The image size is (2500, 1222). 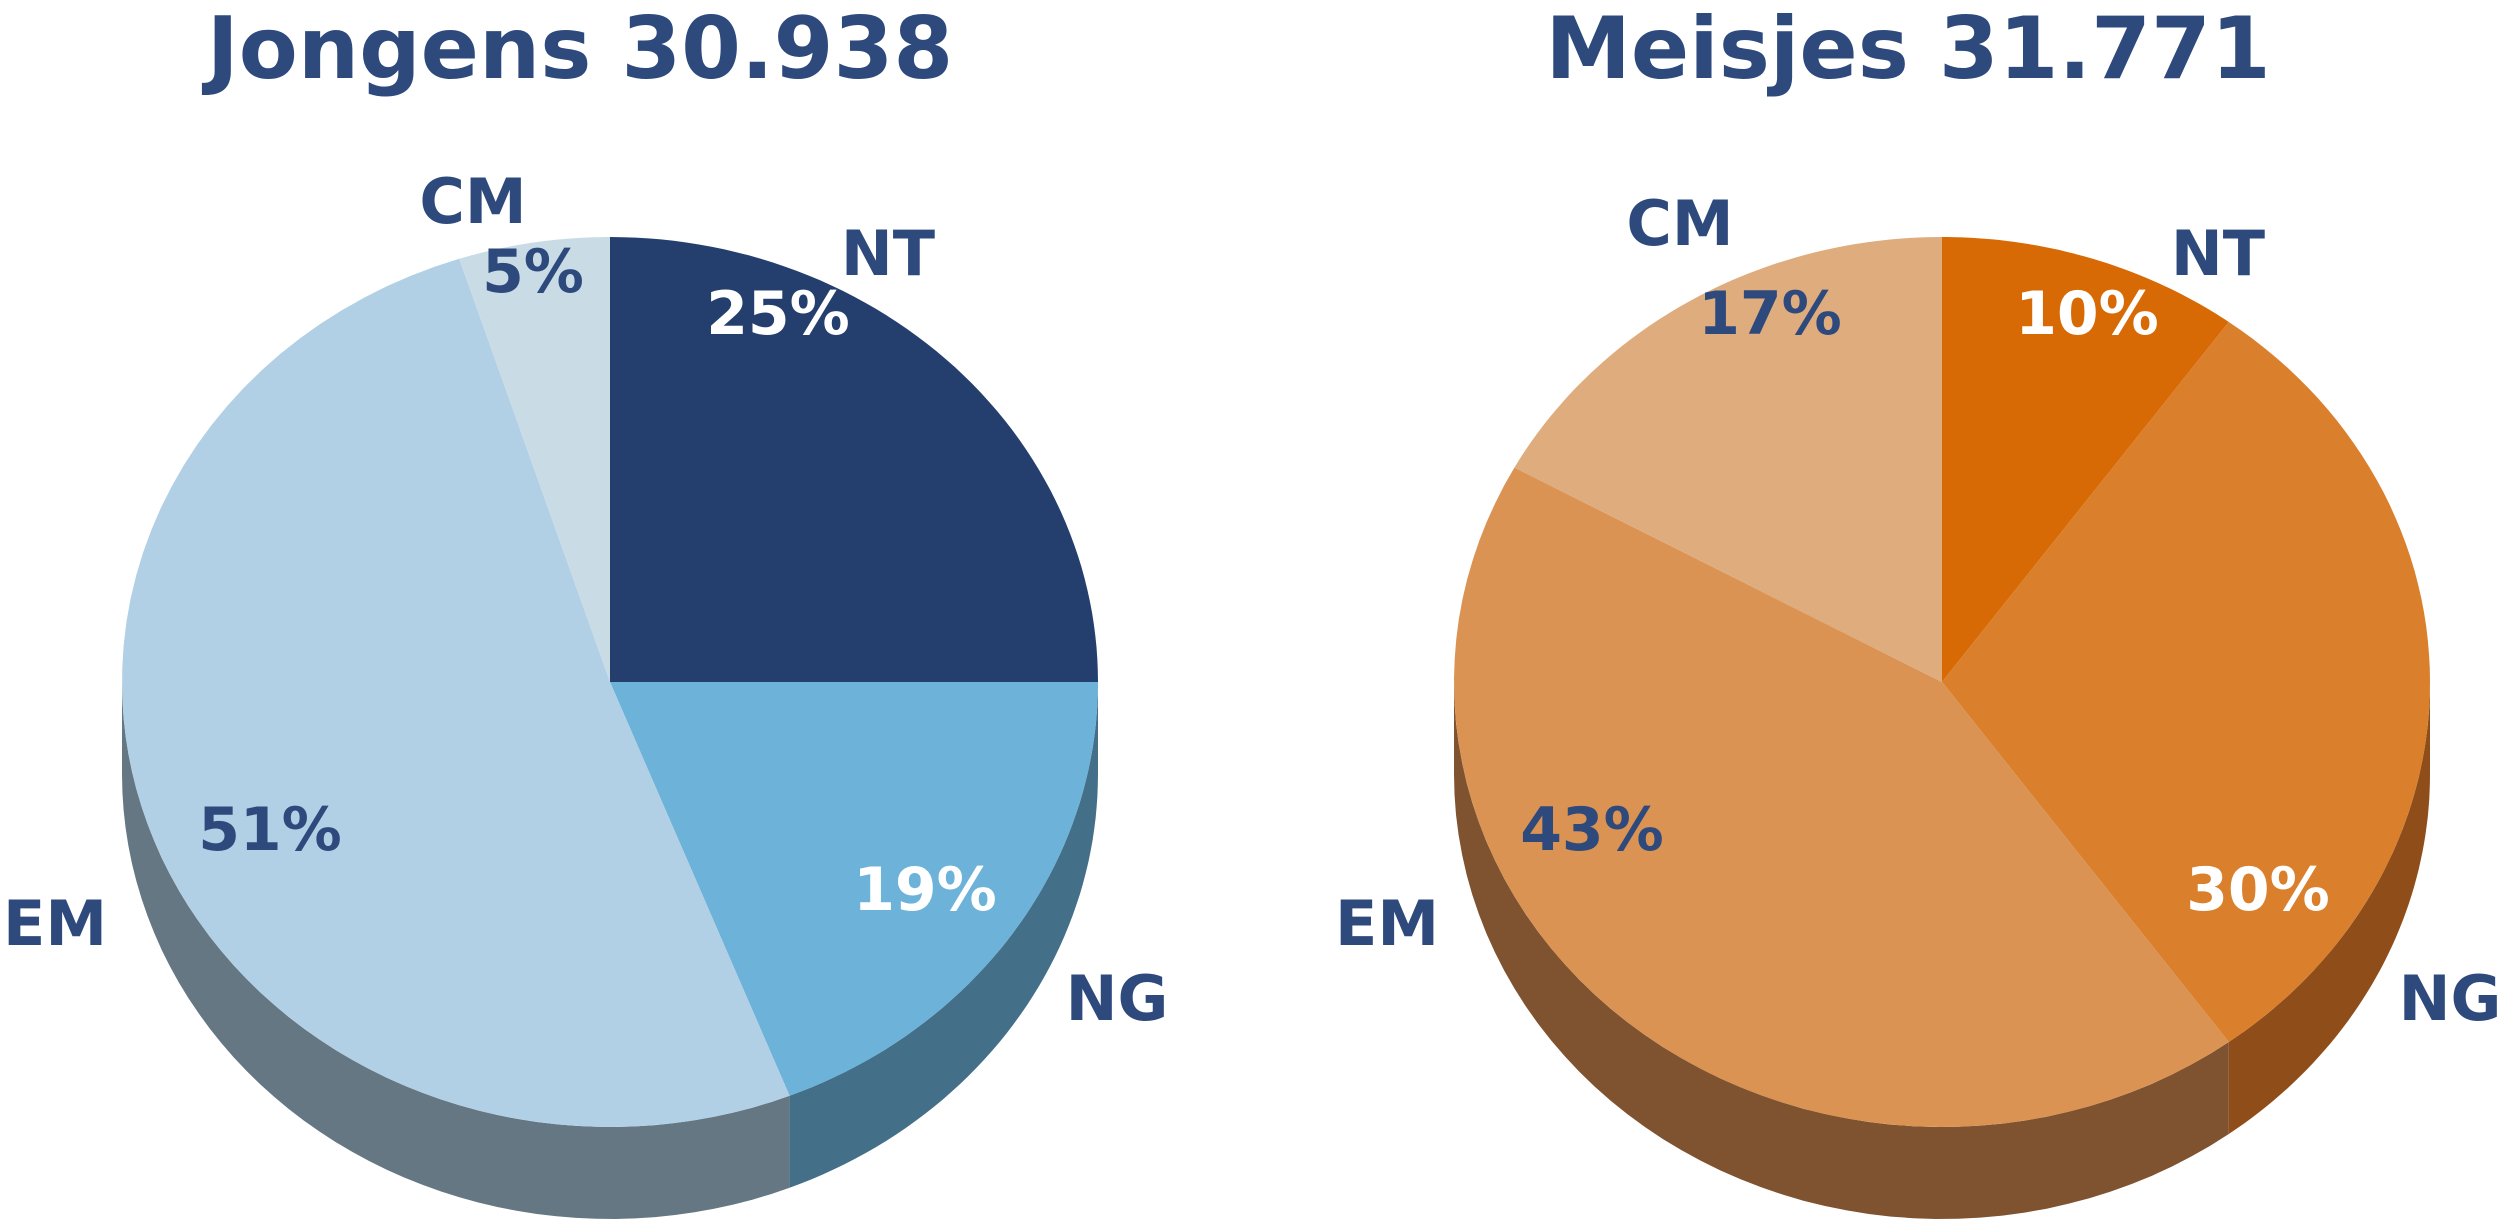 What do you see at coordinates (1592, 830) in the screenshot?
I see `value-label-em: 43%` at bounding box center [1592, 830].